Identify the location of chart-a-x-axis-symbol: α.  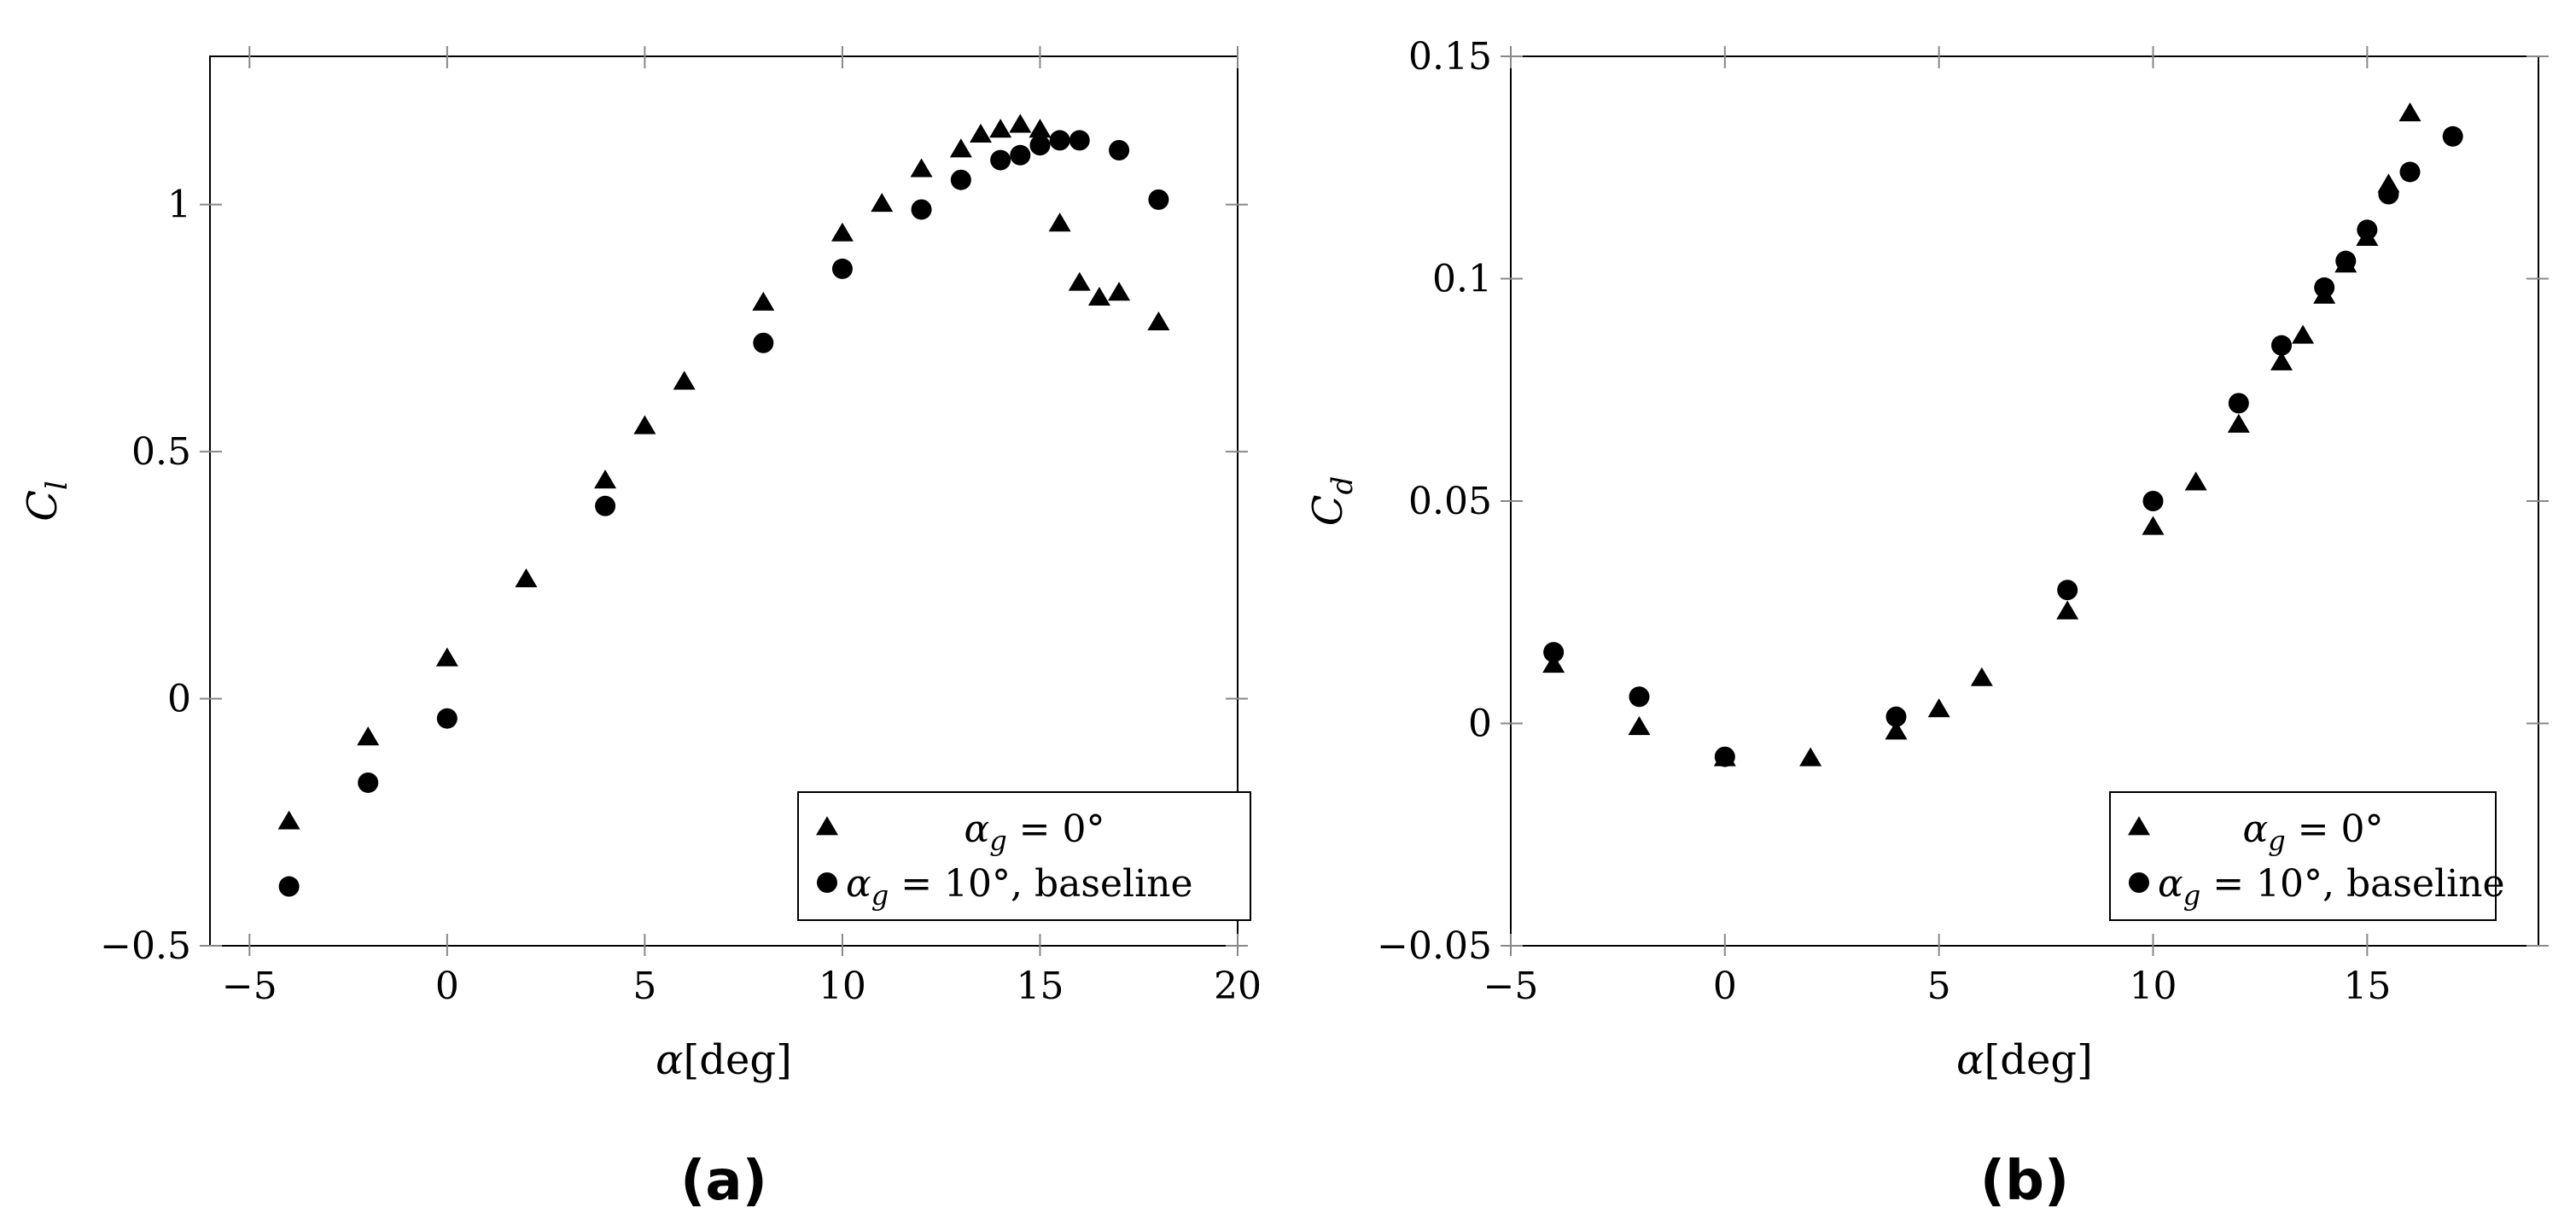
(669, 1060).